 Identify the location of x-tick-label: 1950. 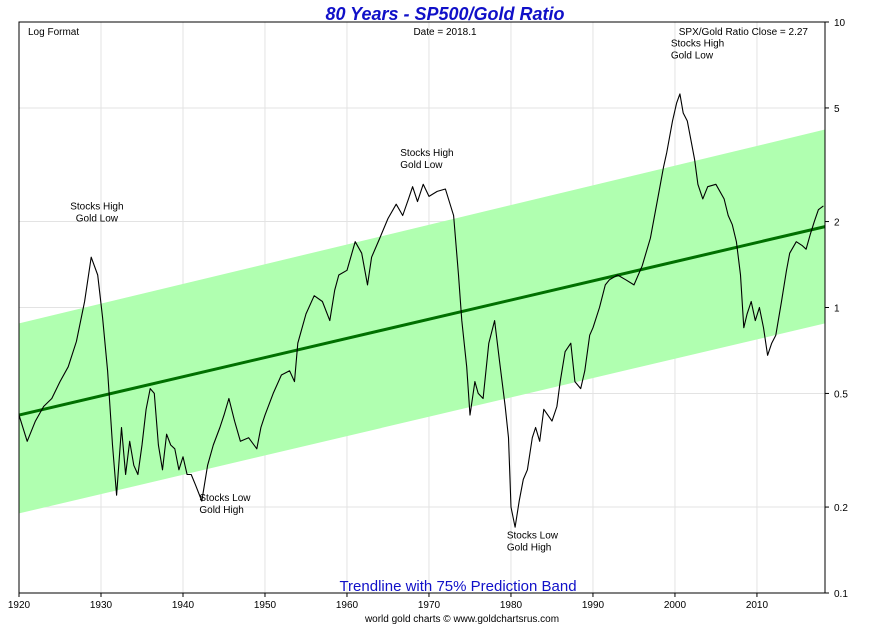
(265, 605).